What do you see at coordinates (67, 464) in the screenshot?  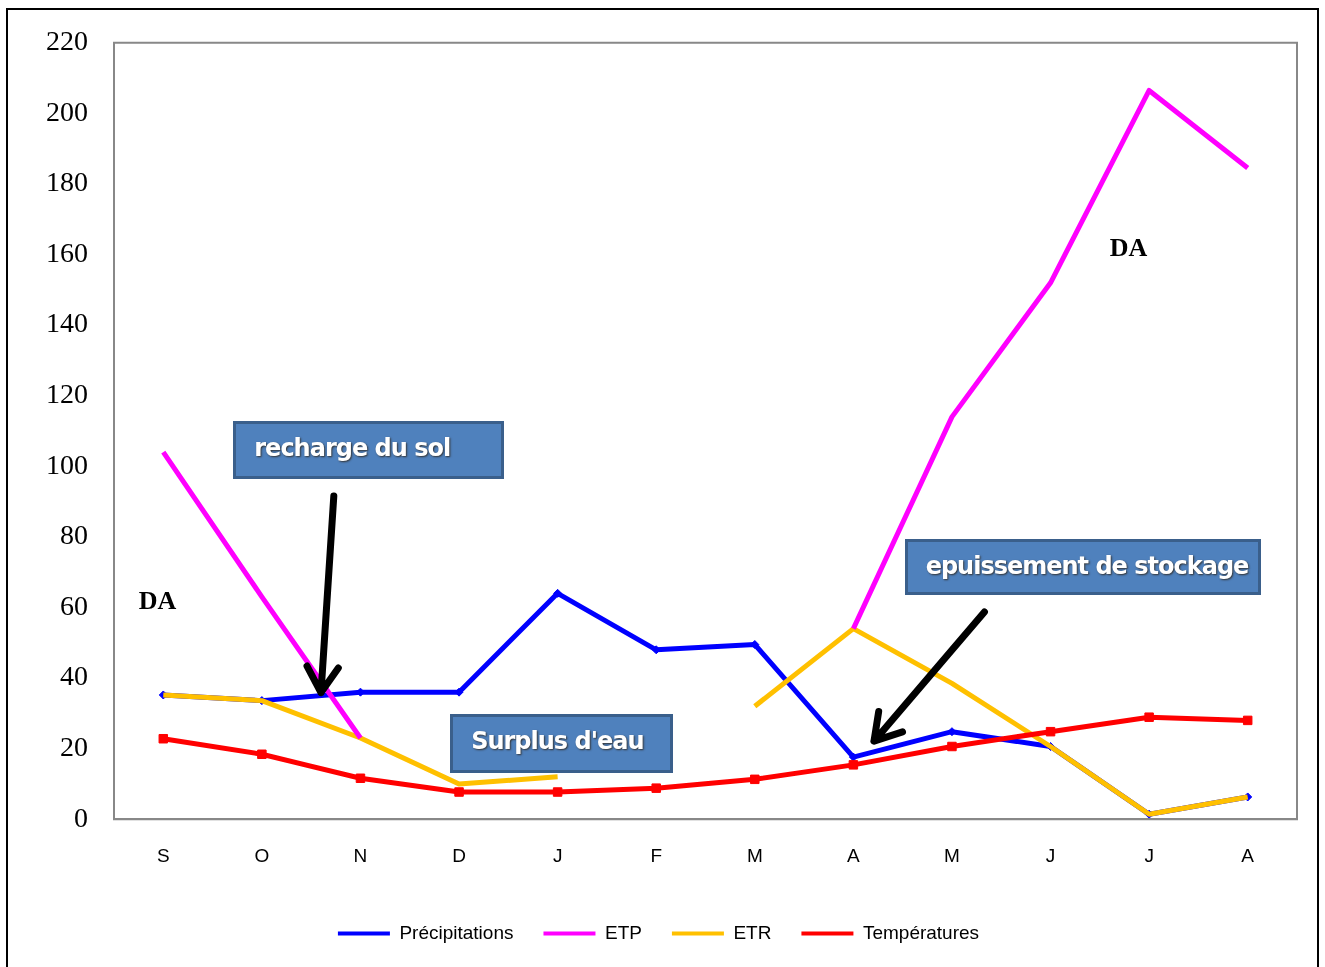 I see `y-tick-label: 100` at bounding box center [67, 464].